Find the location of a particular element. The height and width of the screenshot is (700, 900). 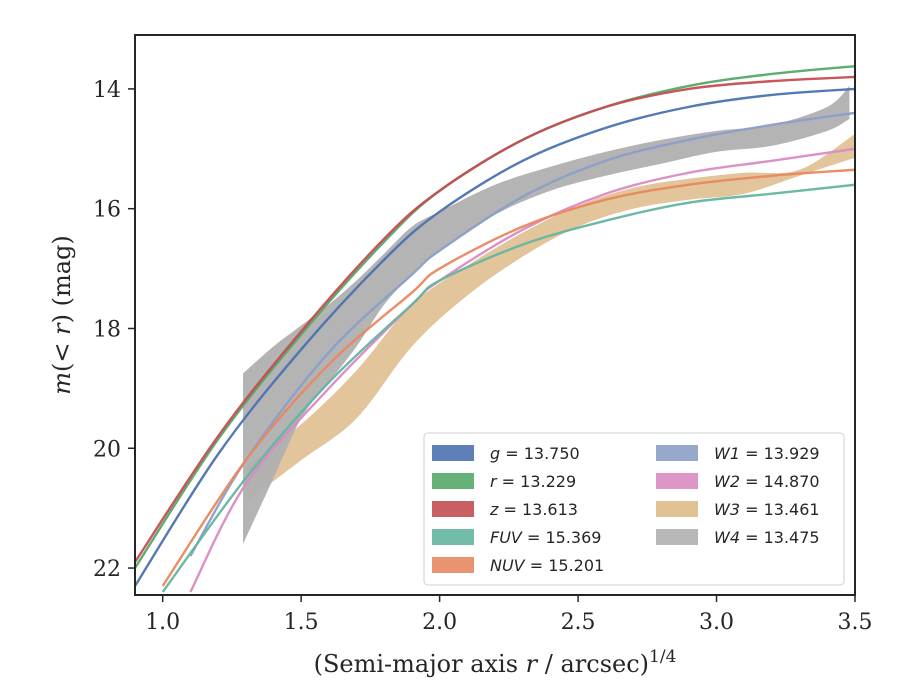

legend-label-nuv: NUV = 15.201 is located at coordinates (547, 565).